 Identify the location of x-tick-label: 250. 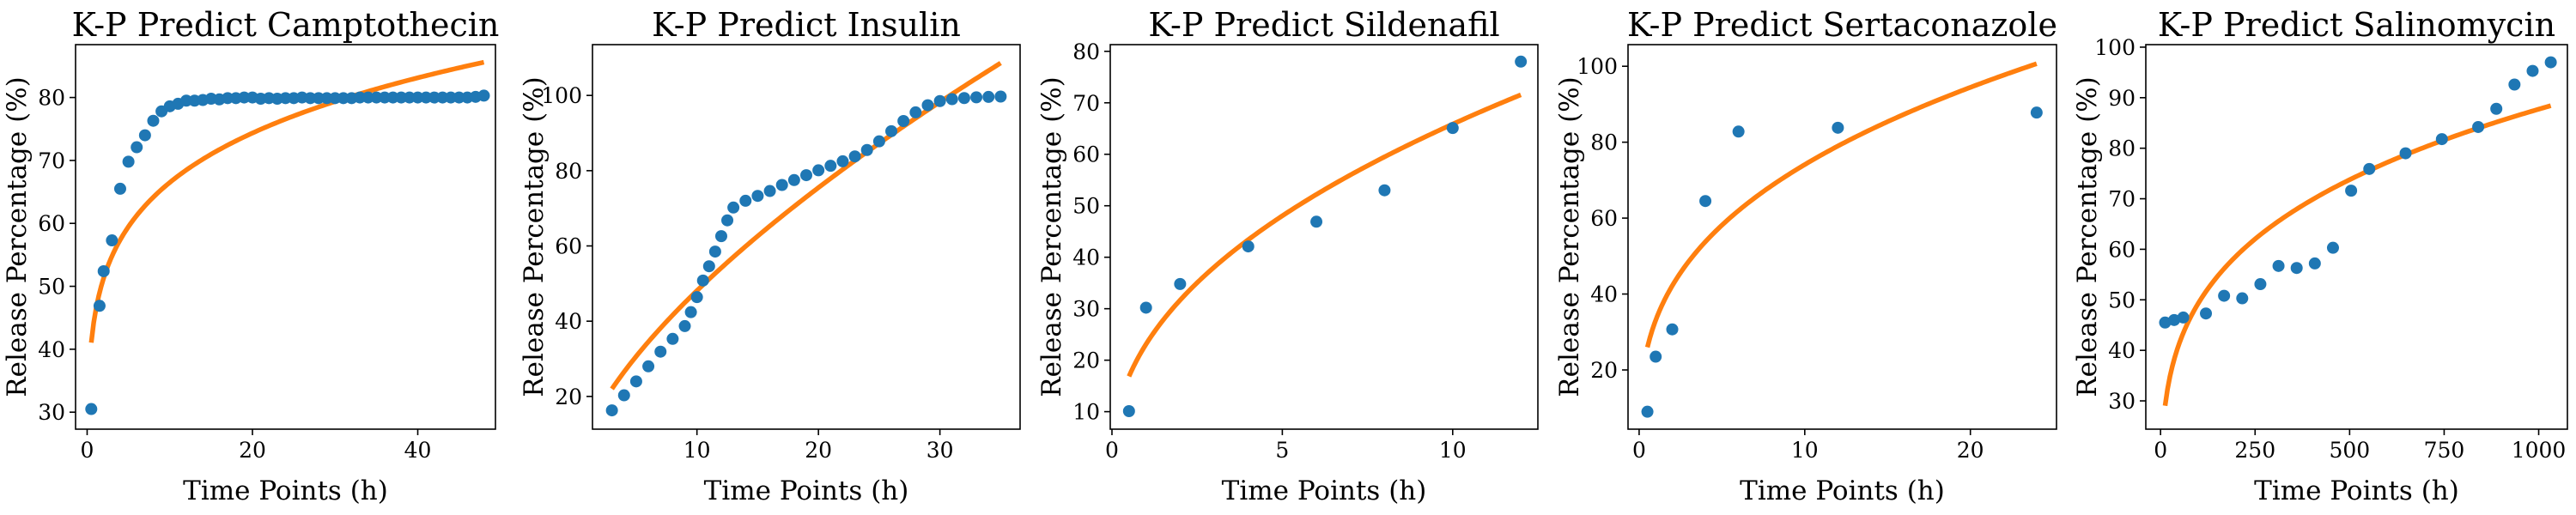
(2254, 450).